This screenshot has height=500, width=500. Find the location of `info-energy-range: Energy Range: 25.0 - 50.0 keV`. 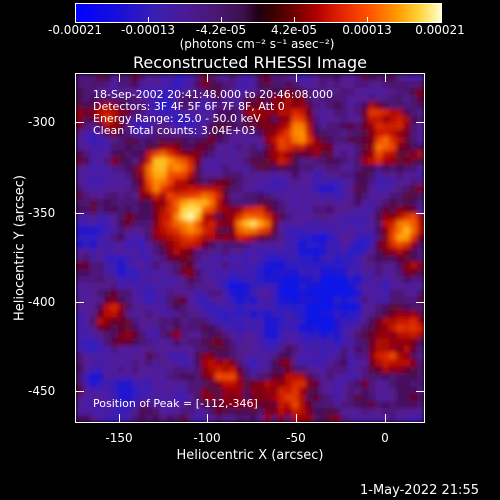

info-energy-range: Energy Range: 25.0 - 50.0 keV is located at coordinates (177, 118).